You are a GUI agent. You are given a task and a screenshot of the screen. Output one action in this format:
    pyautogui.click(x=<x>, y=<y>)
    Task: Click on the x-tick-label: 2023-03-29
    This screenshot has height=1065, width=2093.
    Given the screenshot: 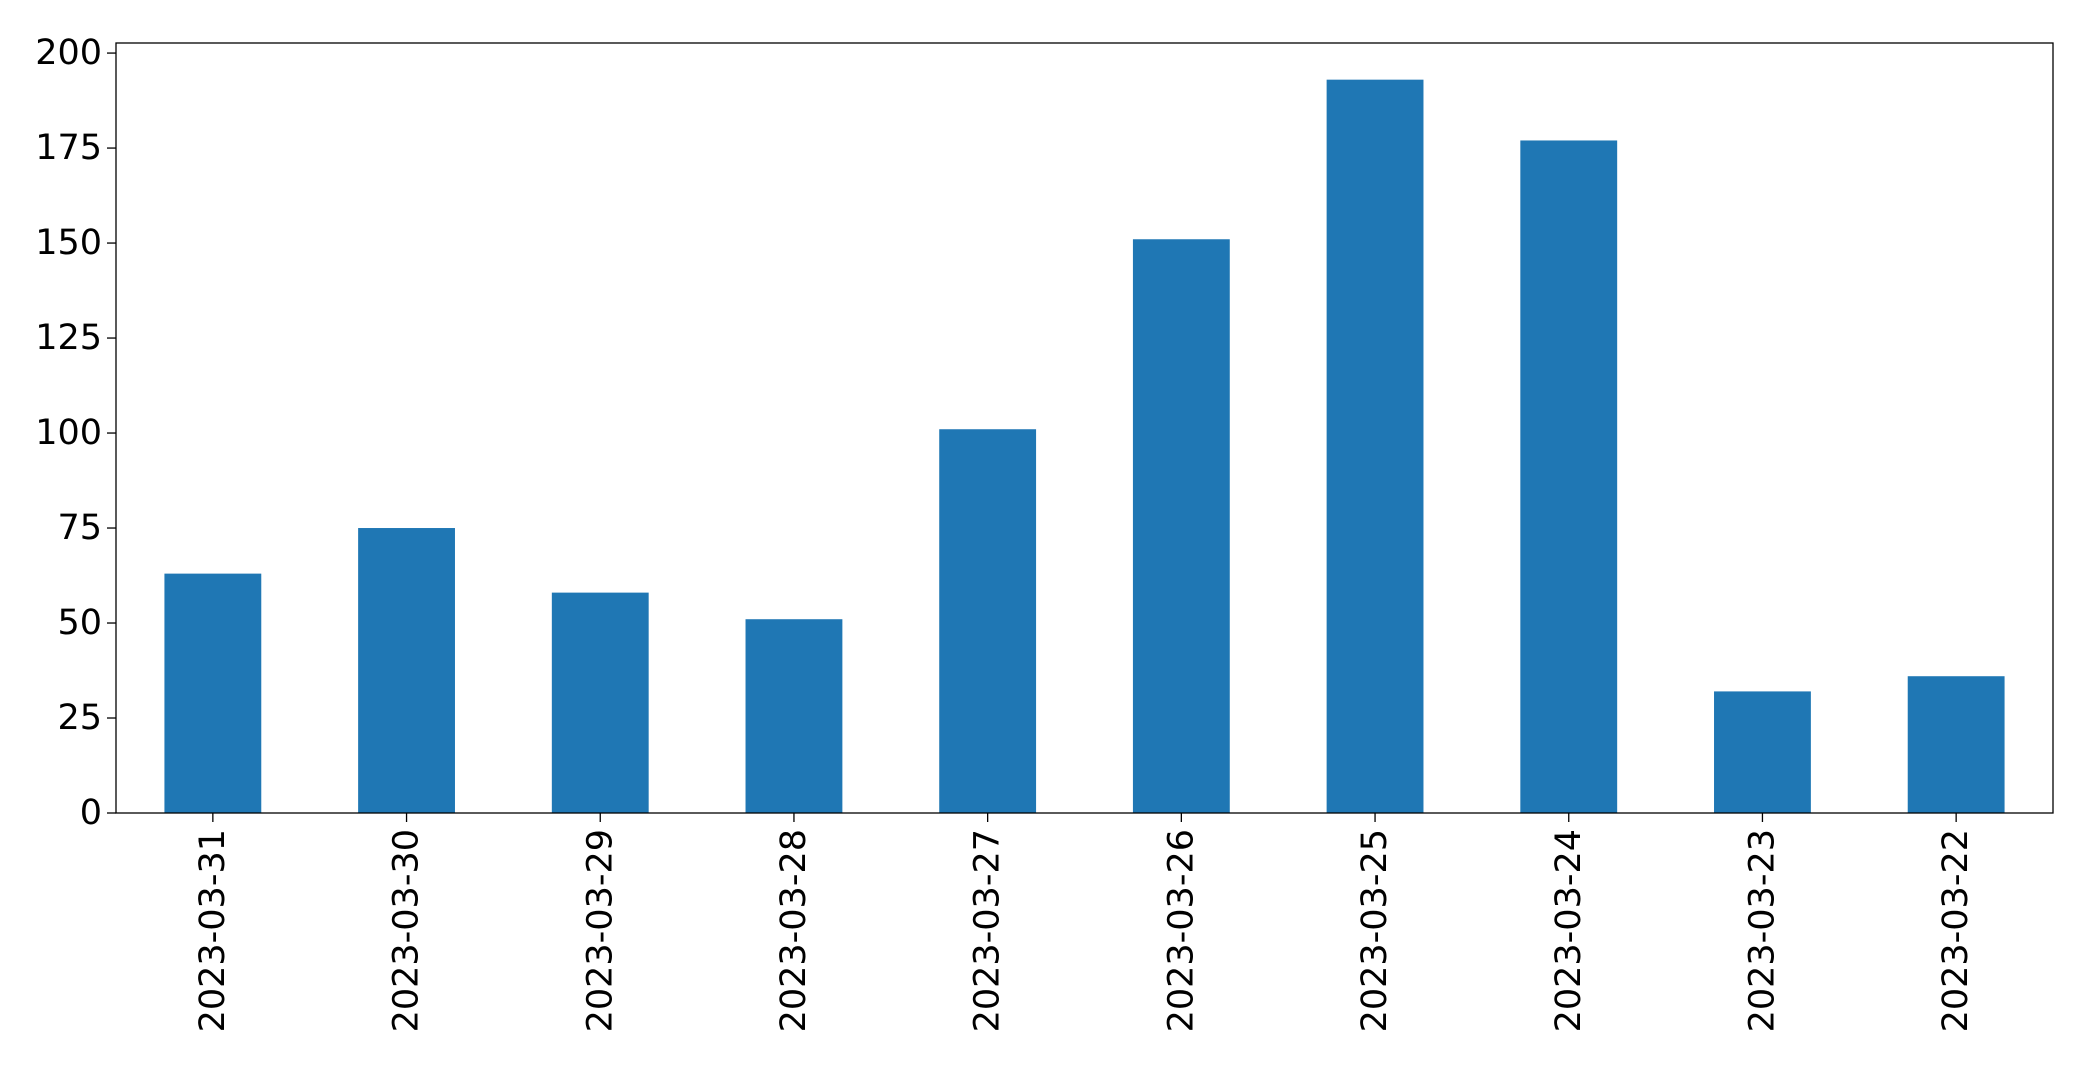 What is the action you would take?
    pyautogui.click(x=600, y=930)
    